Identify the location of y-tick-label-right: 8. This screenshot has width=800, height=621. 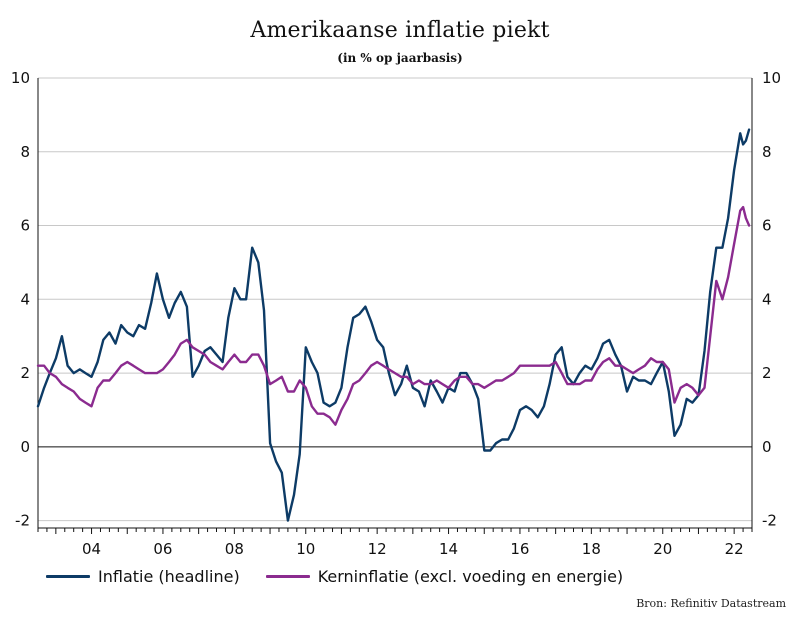
(767, 152).